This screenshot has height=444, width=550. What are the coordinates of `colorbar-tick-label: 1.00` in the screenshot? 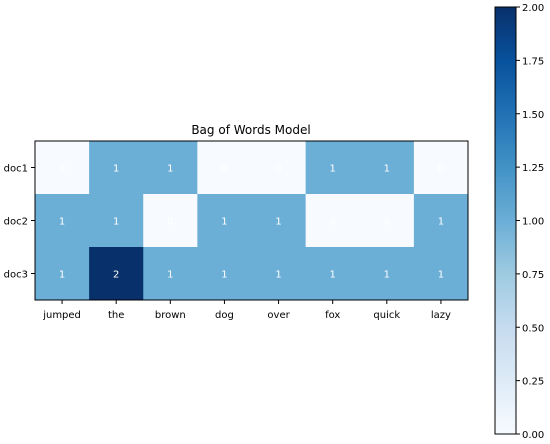 It's located at (533, 222).